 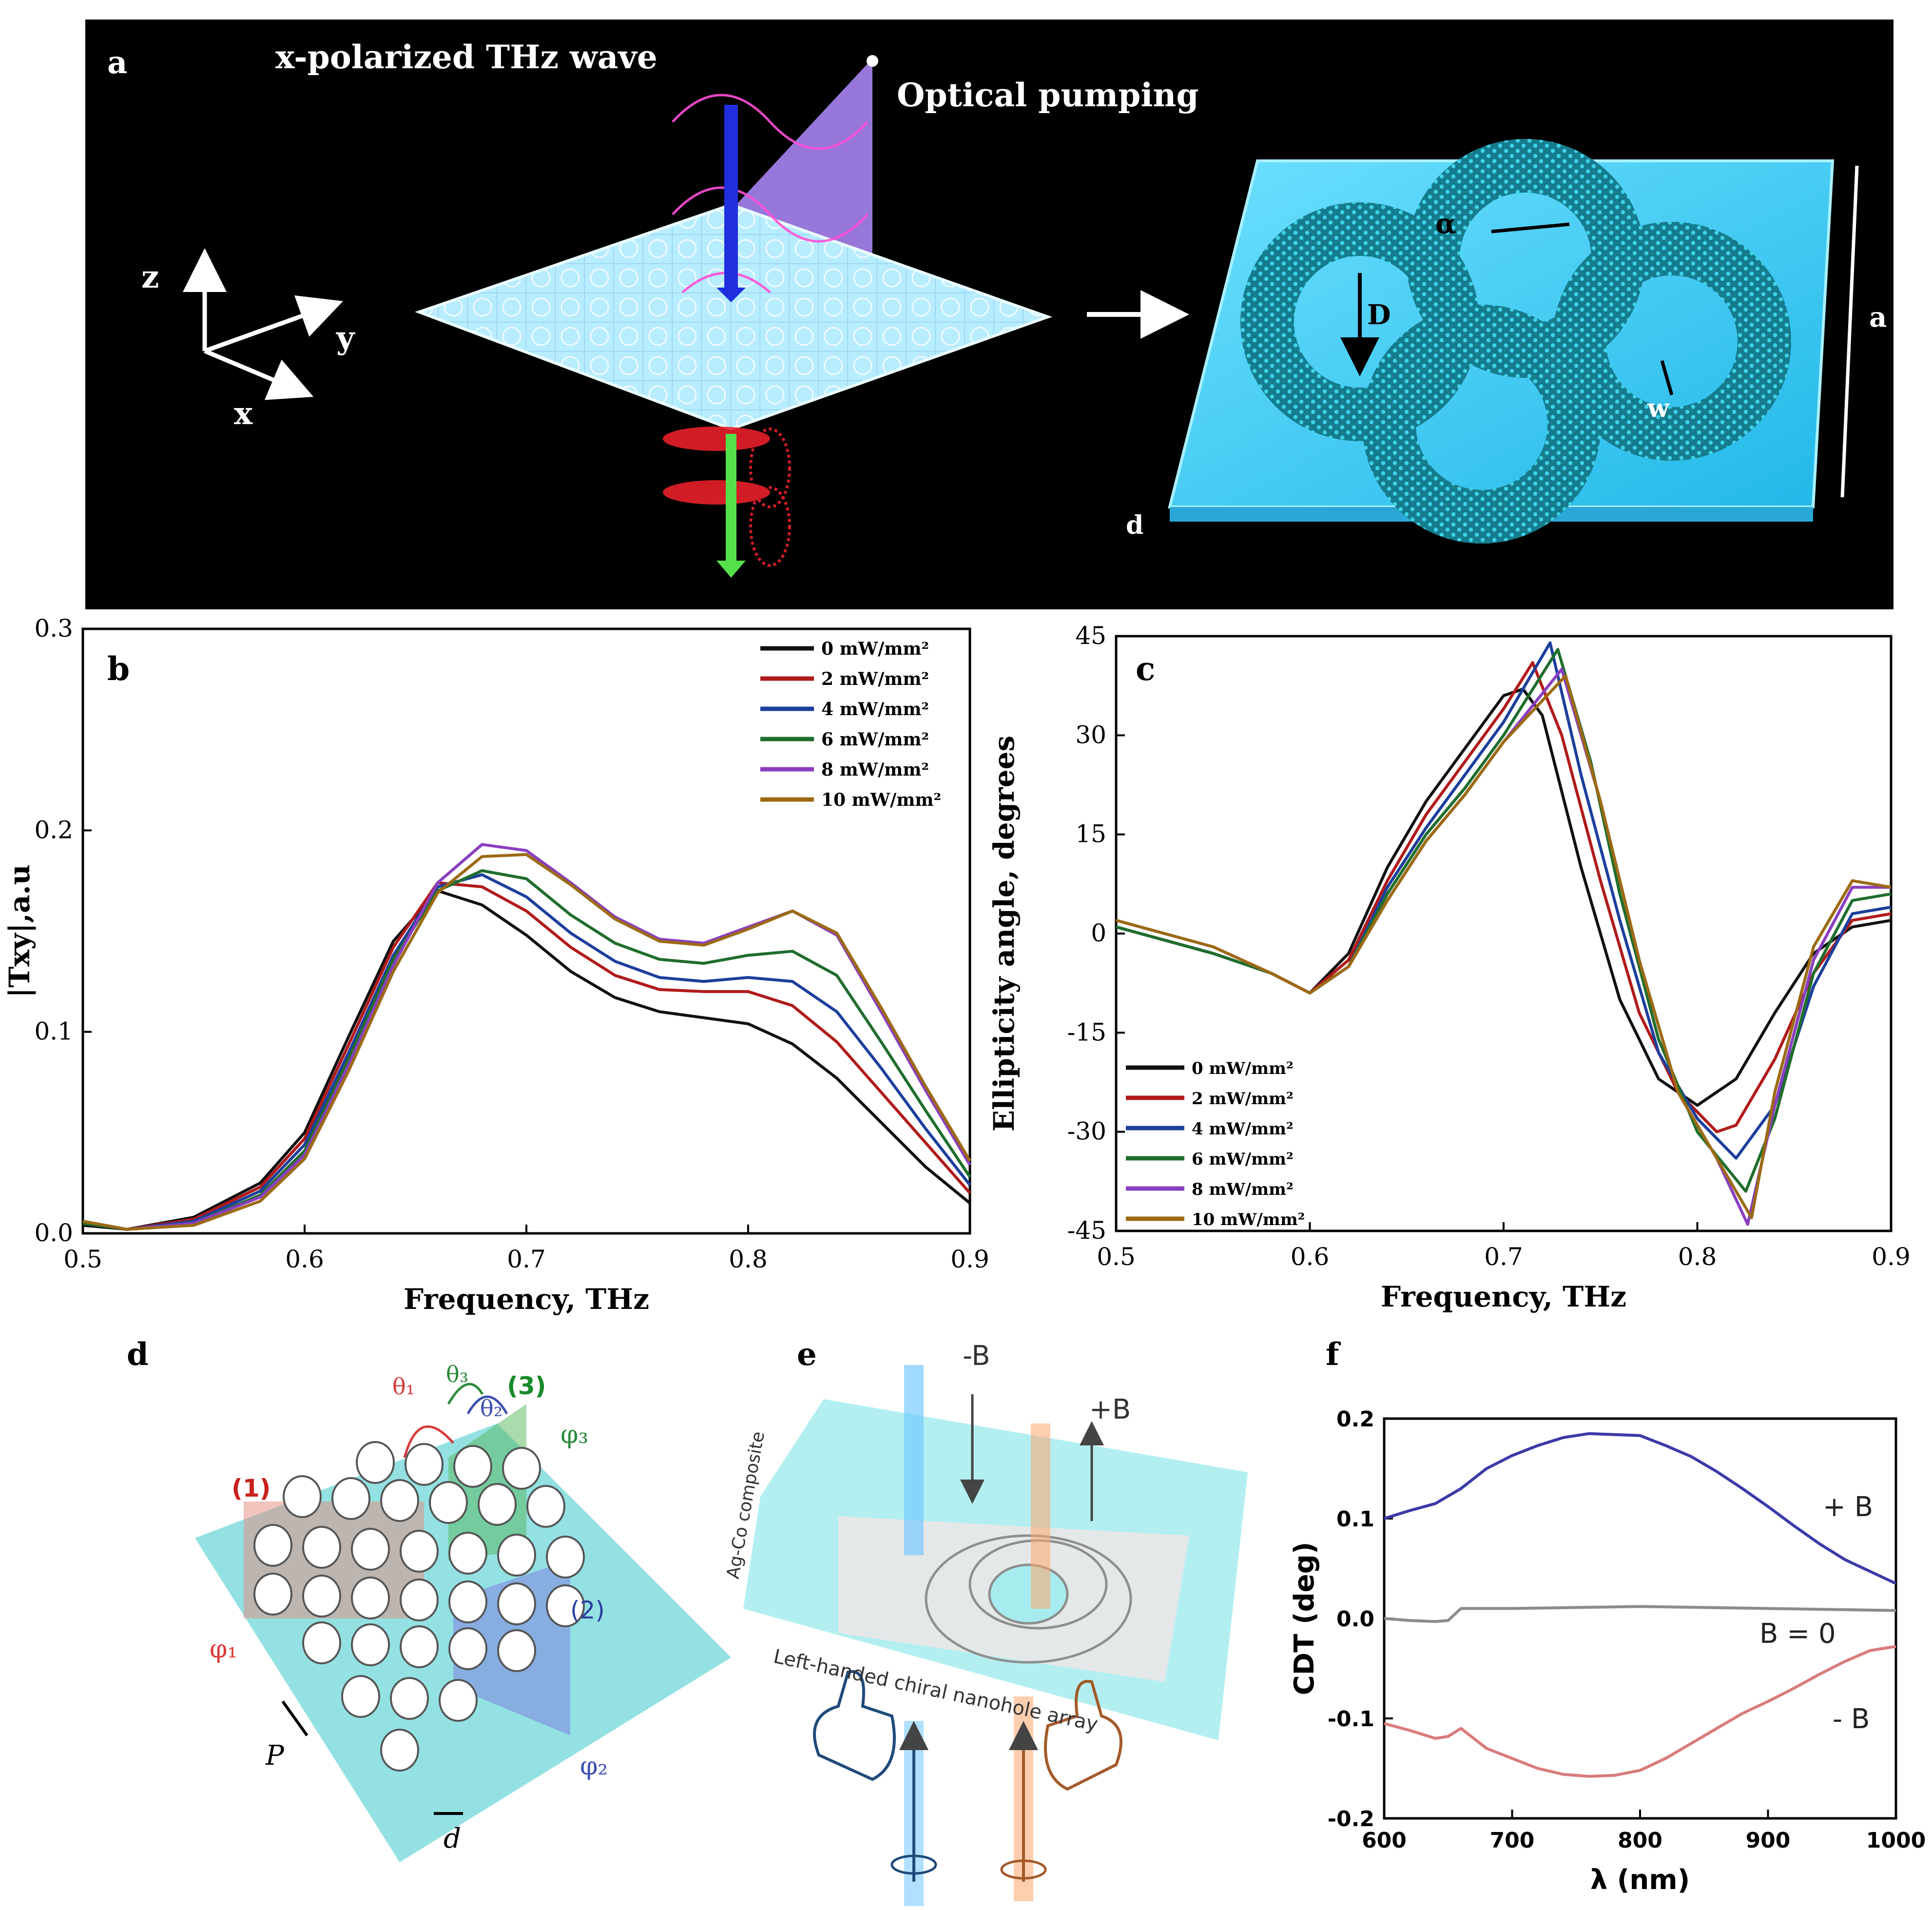 What do you see at coordinates (1304, 1619) in the screenshot?
I see `chart-f-ylabel: CDT (deg)` at bounding box center [1304, 1619].